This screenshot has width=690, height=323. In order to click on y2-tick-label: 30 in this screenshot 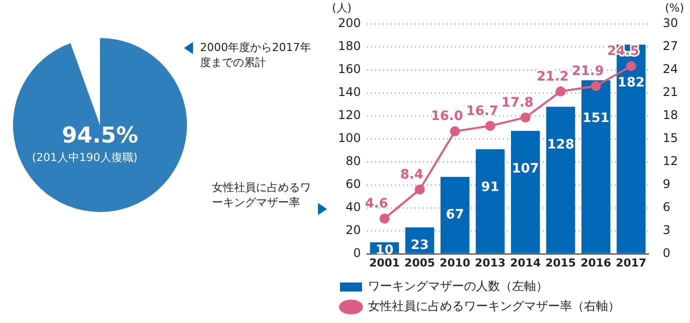, I will do `click(670, 23)`.